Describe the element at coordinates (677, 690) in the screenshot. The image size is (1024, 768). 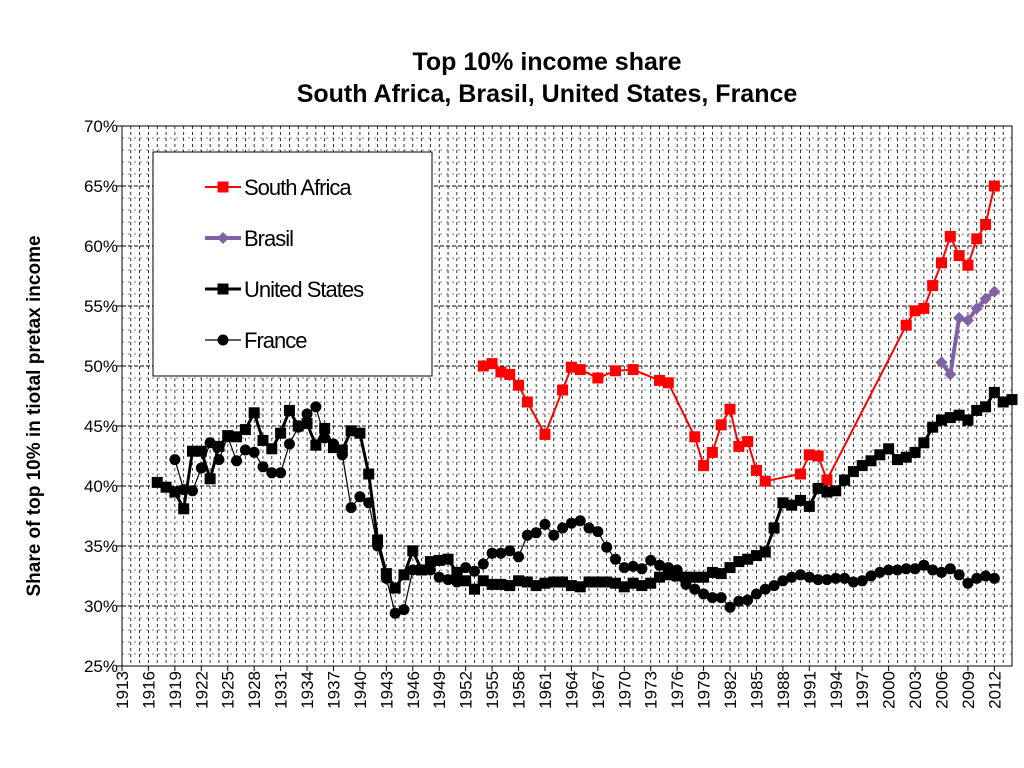
I see `x-tick-label: 1976` at that location.